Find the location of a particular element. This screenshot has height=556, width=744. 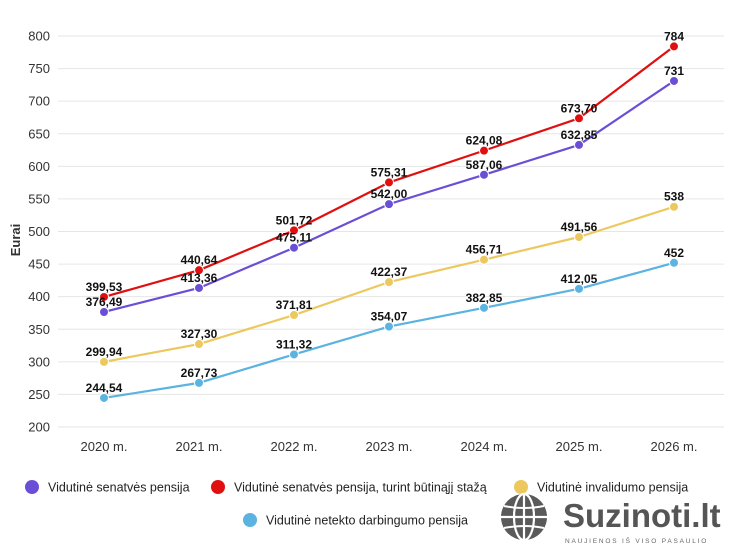

y-tick-label: 750 is located at coordinates (39, 68).